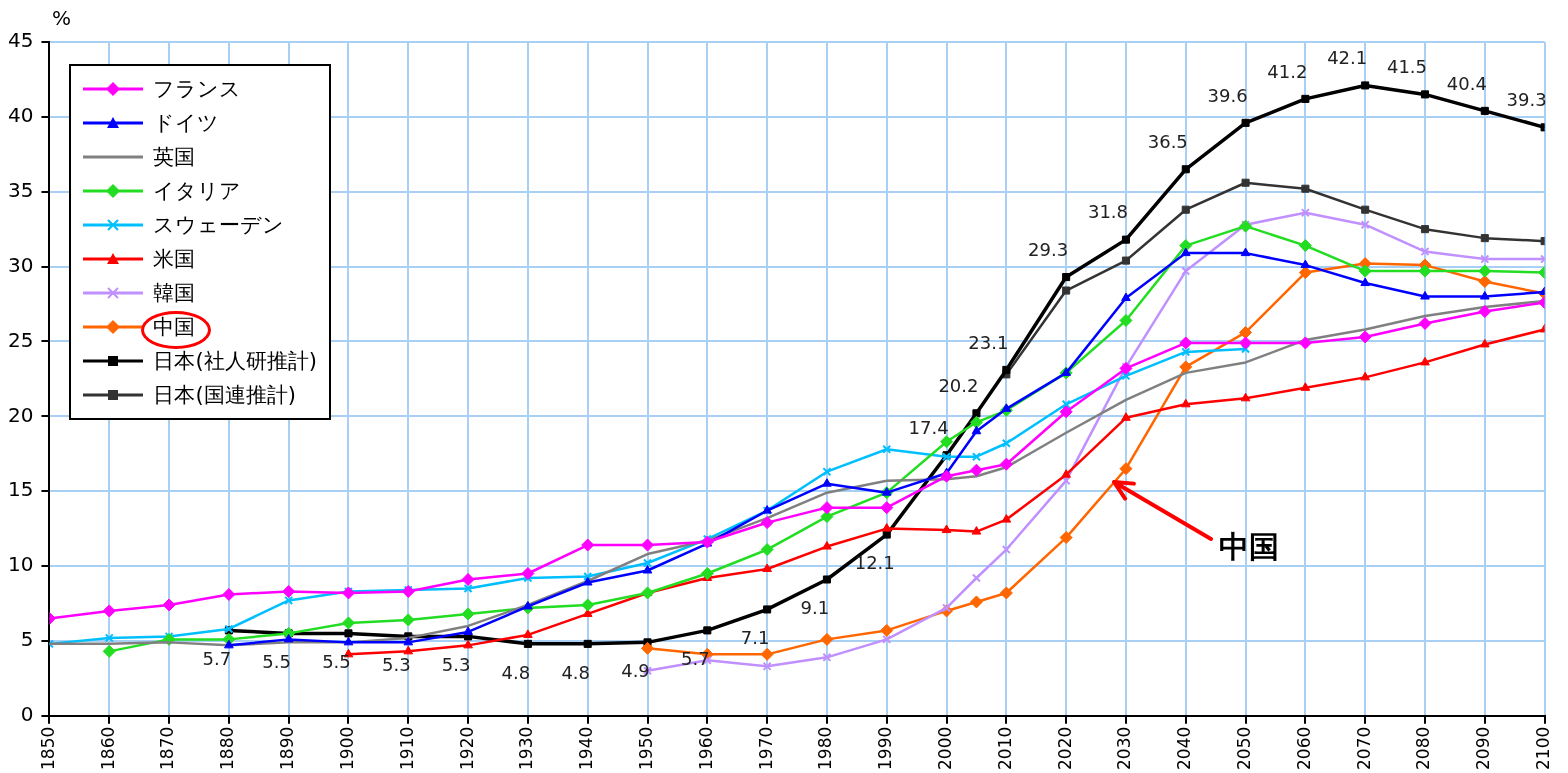 This screenshot has width=1568, height=773. Describe the element at coordinates (635, 671) in the screenshot. I see `data-label: 4.9` at that location.